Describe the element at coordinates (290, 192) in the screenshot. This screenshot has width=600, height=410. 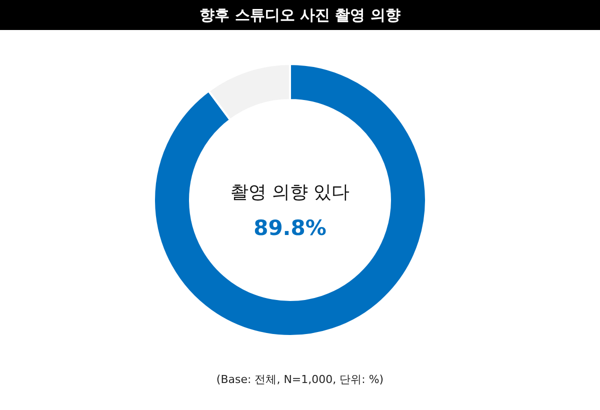
I see `slice-label: 촬영 의향 있다` at that location.